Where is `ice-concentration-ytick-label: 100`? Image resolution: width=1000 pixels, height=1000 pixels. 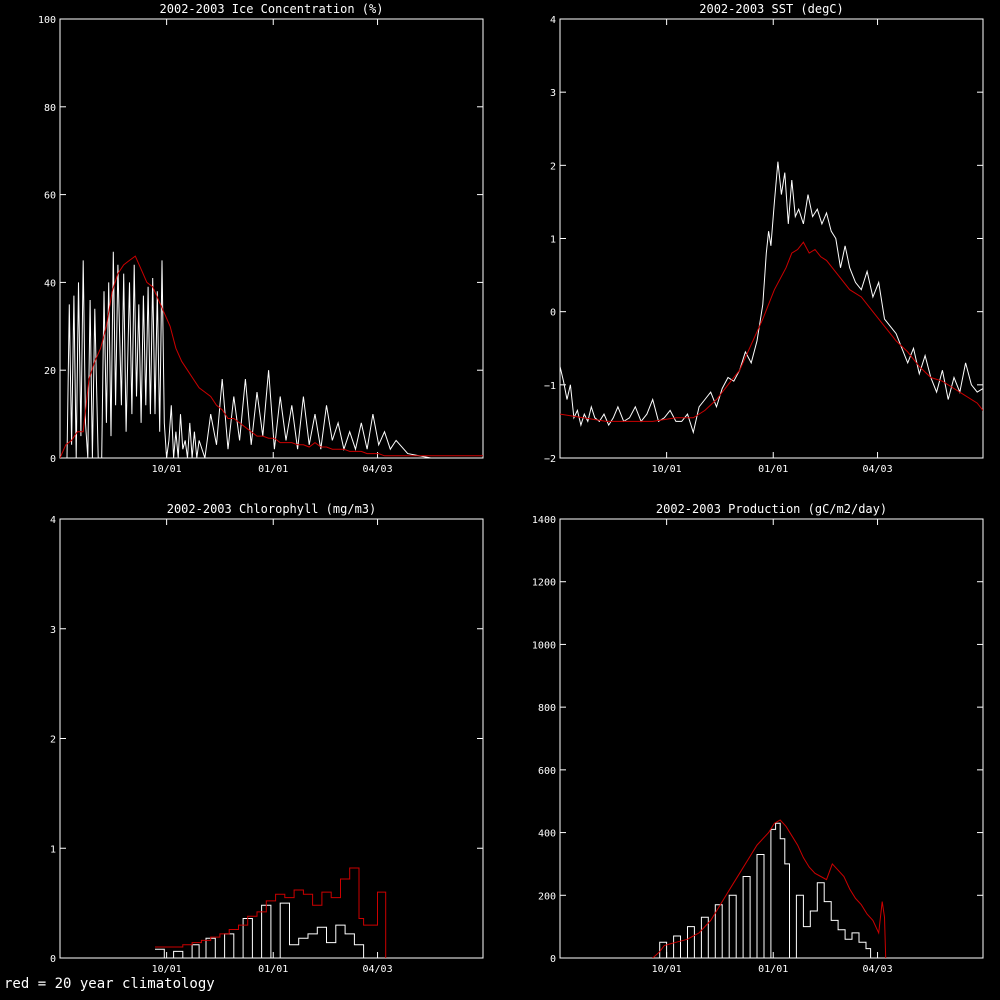
ice-concentration-ytick-label: 100 is located at coordinates (47, 20).